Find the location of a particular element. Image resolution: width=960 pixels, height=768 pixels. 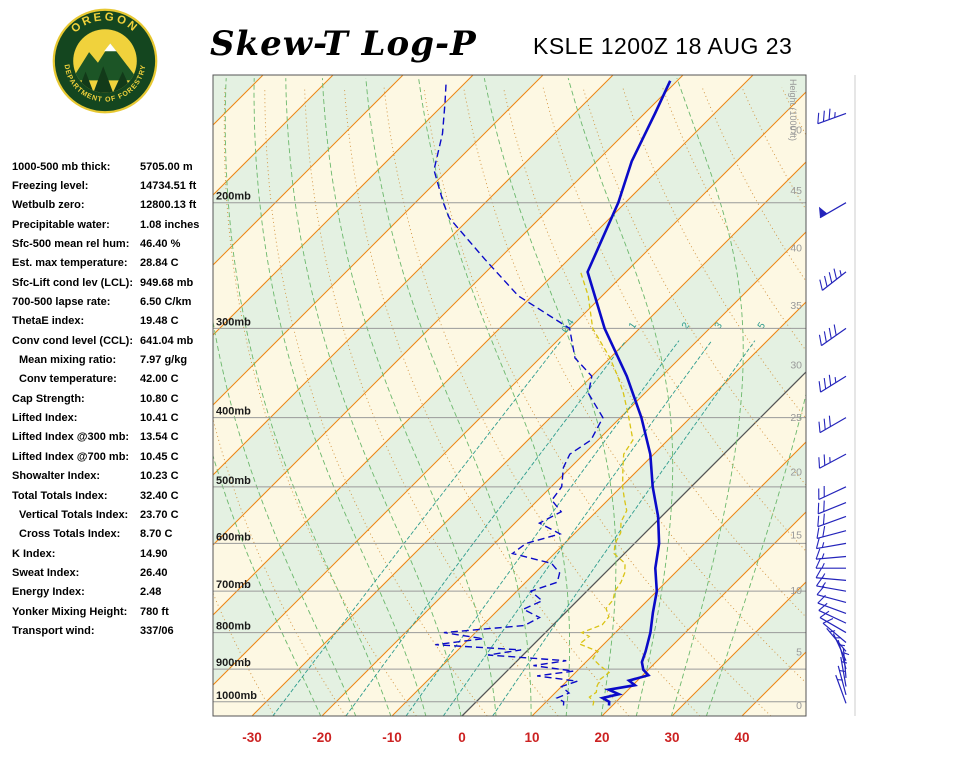

index-row: Lifted Index @700 mb: 10.45 C is located at coordinates (113, 456).